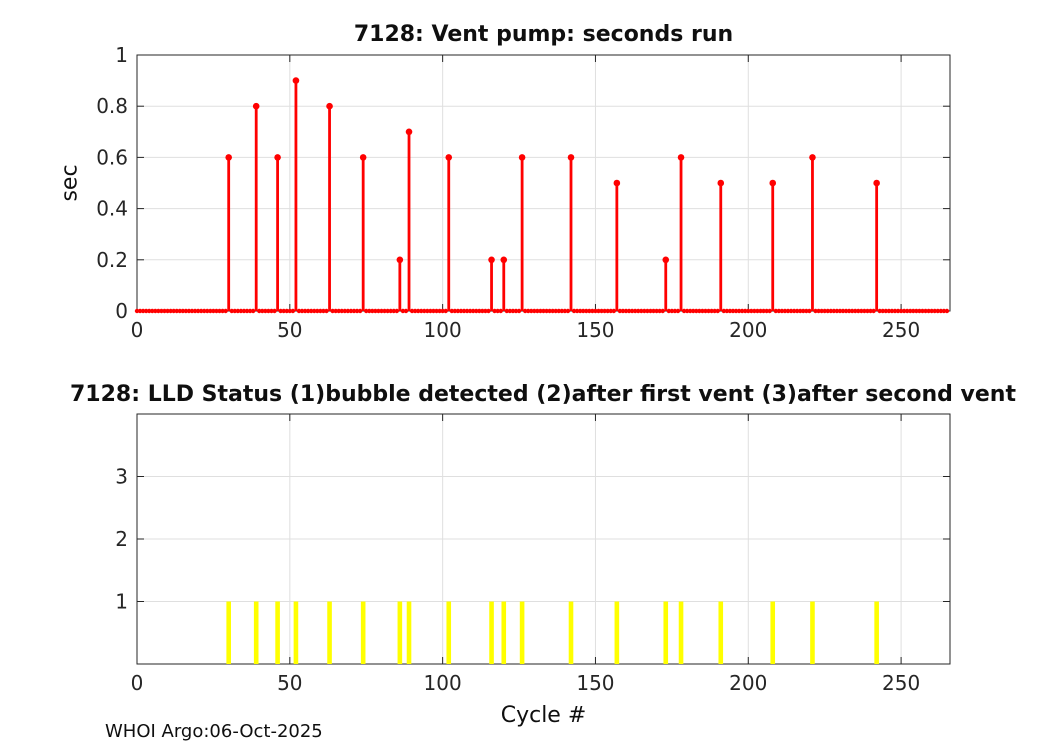 The width and height of the screenshot is (1050, 750). Describe the element at coordinates (543, 34) in the screenshot. I see `vent-pump-chart-title: 7128: Vent pump: seconds run` at that location.